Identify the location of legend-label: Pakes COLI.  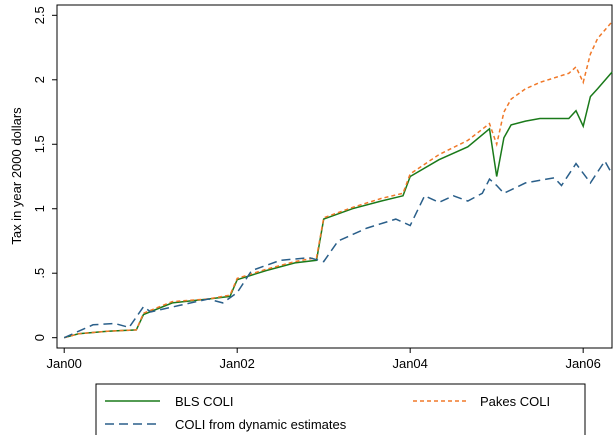
(515, 401).